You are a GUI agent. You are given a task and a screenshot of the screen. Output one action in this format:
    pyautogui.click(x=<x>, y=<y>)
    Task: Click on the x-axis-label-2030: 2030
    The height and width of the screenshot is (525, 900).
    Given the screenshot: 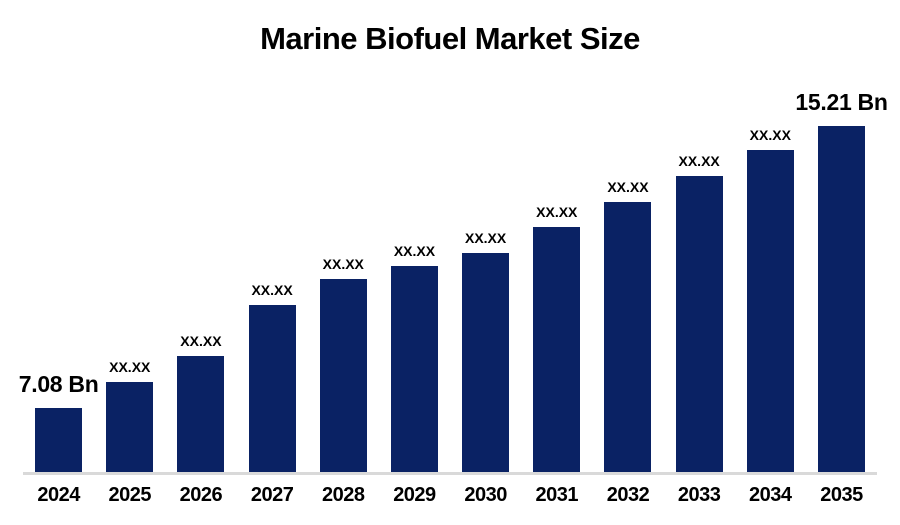 What is the action you would take?
    pyautogui.click(x=485, y=495)
    